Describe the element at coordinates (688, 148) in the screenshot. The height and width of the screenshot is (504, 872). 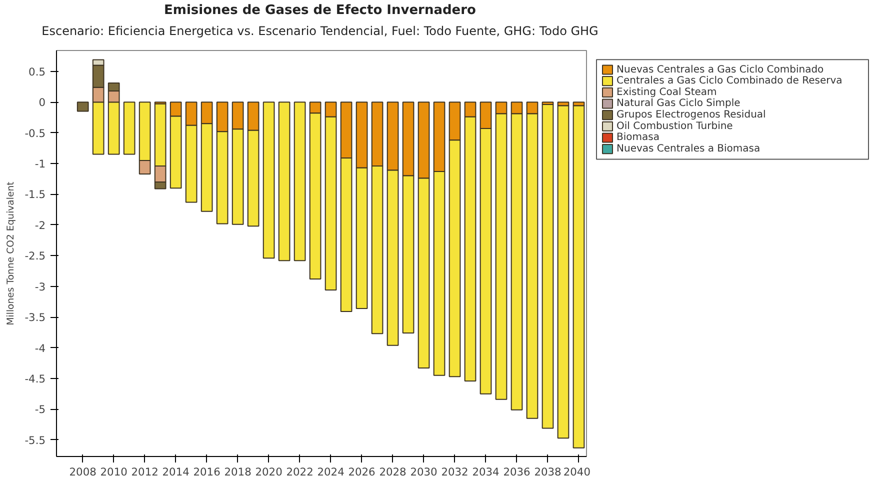
I see `legend-label: Nuevas Centrales a Biomasa` at that location.